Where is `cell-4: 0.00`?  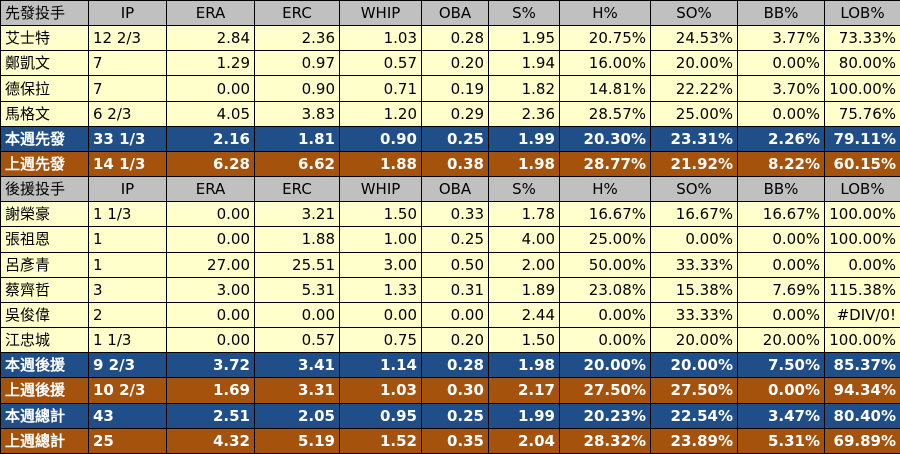 cell-4: 0.00 is located at coordinates (380, 315).